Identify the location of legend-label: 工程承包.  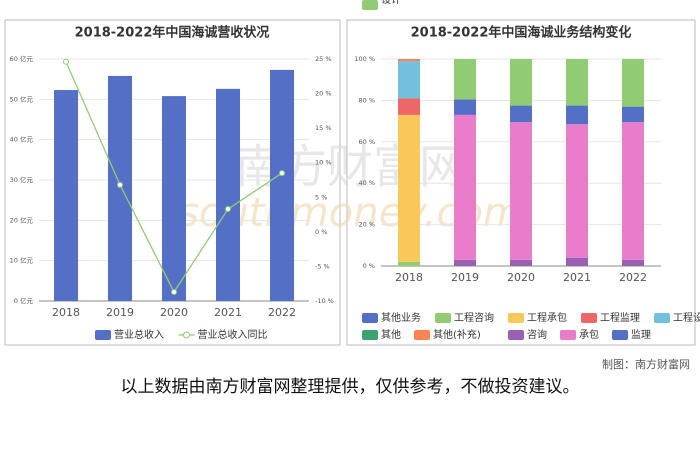
(547, 317).